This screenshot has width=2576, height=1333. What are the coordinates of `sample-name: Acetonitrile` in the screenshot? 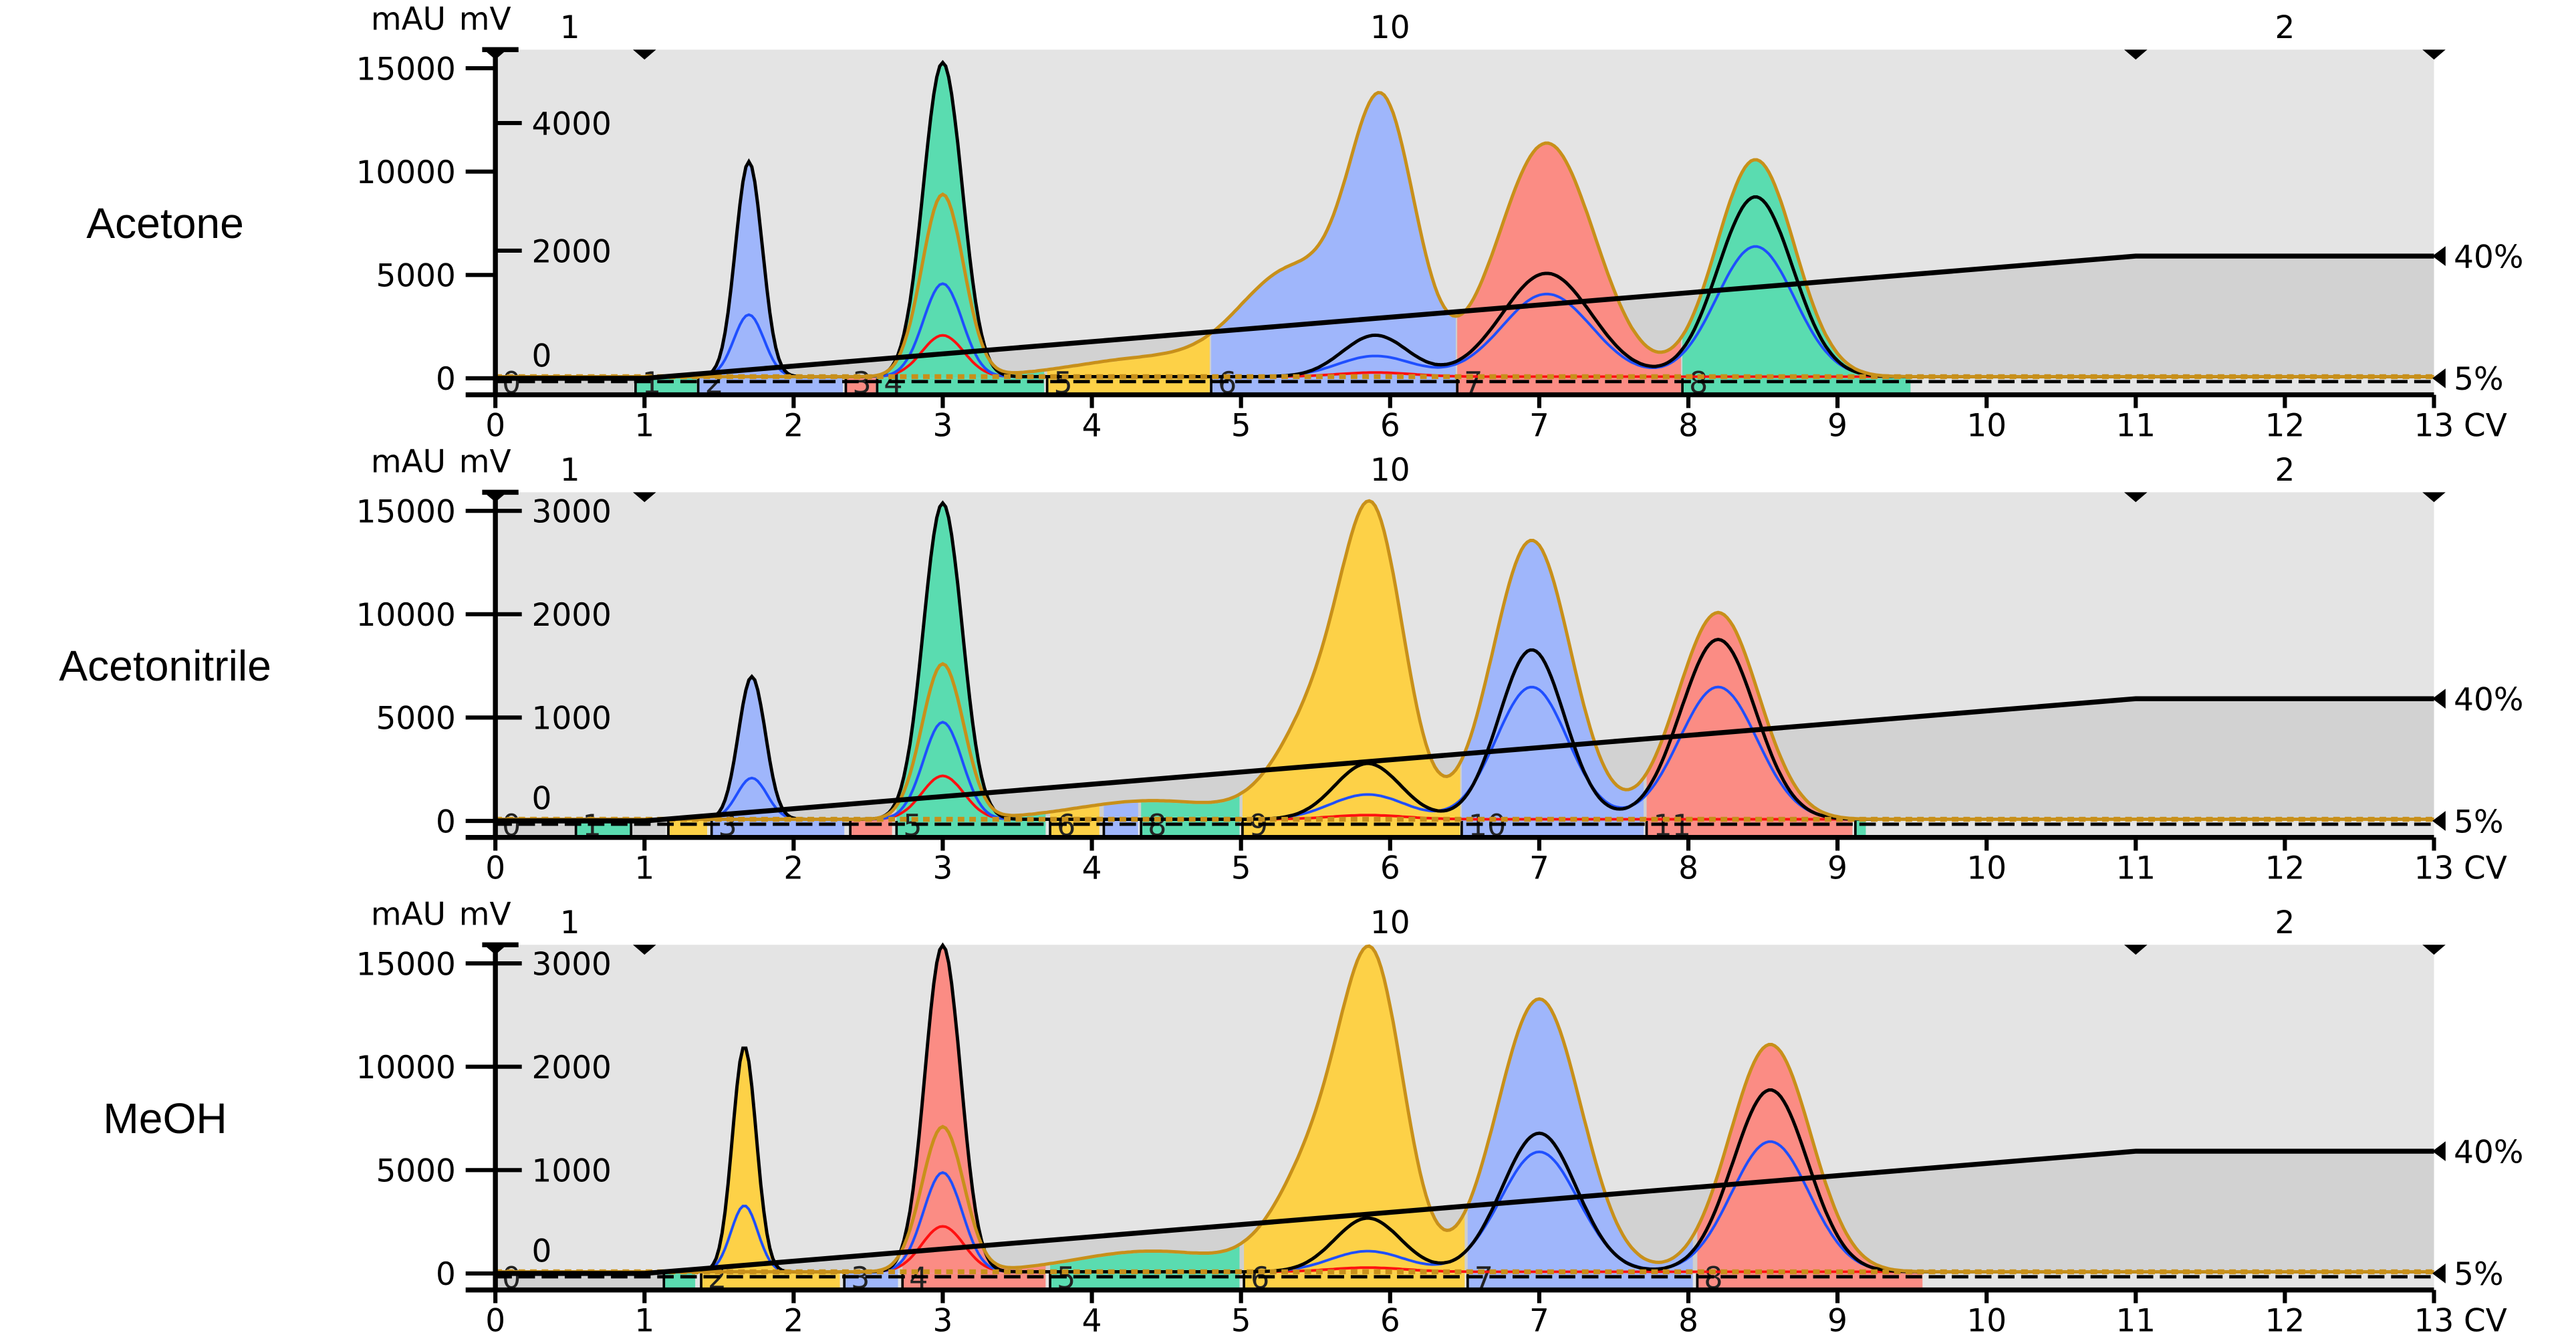 It's located at (165, 666).